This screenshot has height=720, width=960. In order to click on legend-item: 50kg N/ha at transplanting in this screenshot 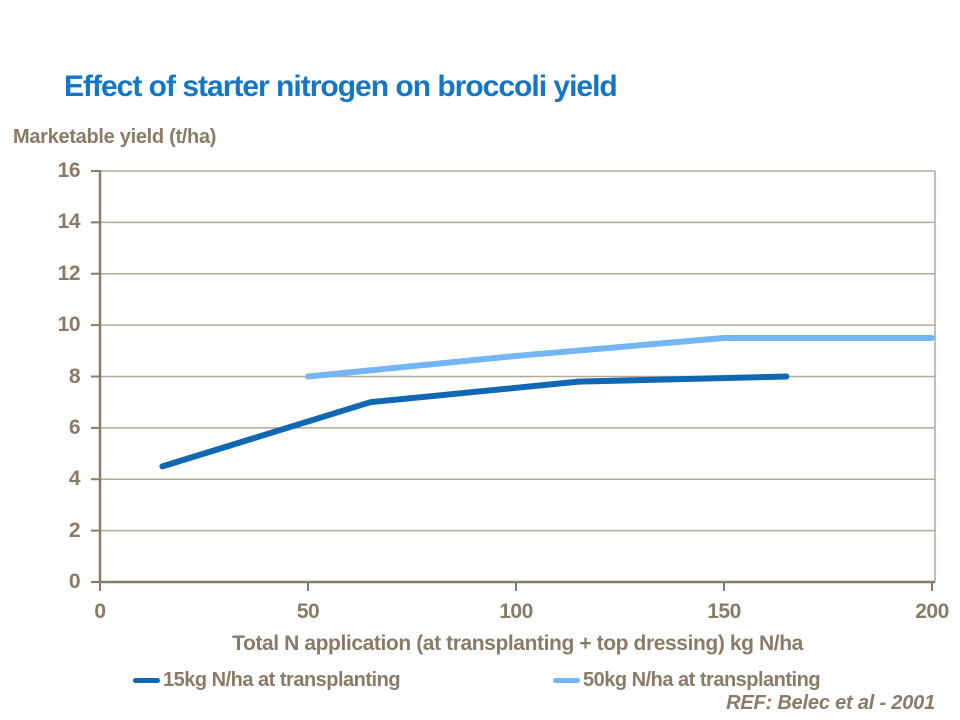, I will do `click(687, 680)`.